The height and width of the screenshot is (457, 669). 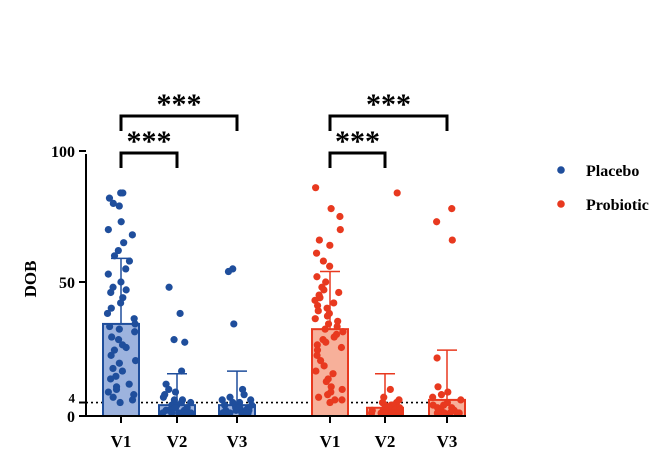 What do you see at coordinates (121, 441) in the screenshot?
I see `category-label-placebo-v1: V1` at bounding box center [121, 441].